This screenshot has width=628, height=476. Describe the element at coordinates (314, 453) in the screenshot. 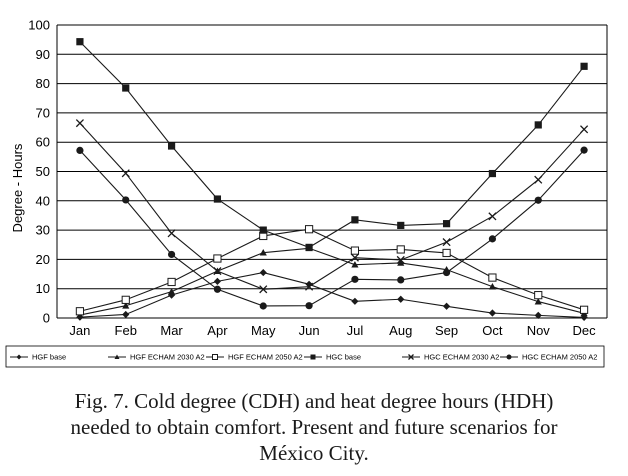

I see `caption-line-3: México City.` at that location.